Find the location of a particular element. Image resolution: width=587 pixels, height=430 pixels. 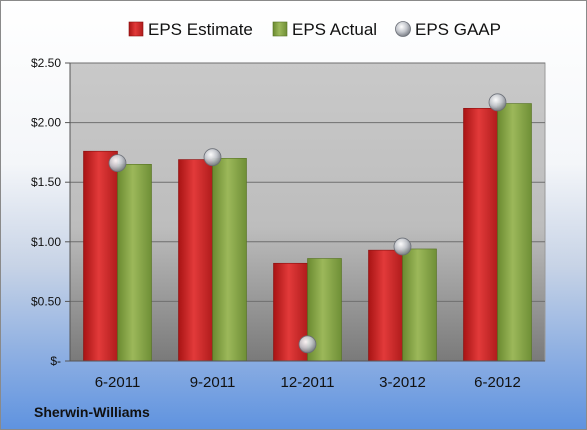

y-tick-label: $1.50 is located at coordinates (46, 182).